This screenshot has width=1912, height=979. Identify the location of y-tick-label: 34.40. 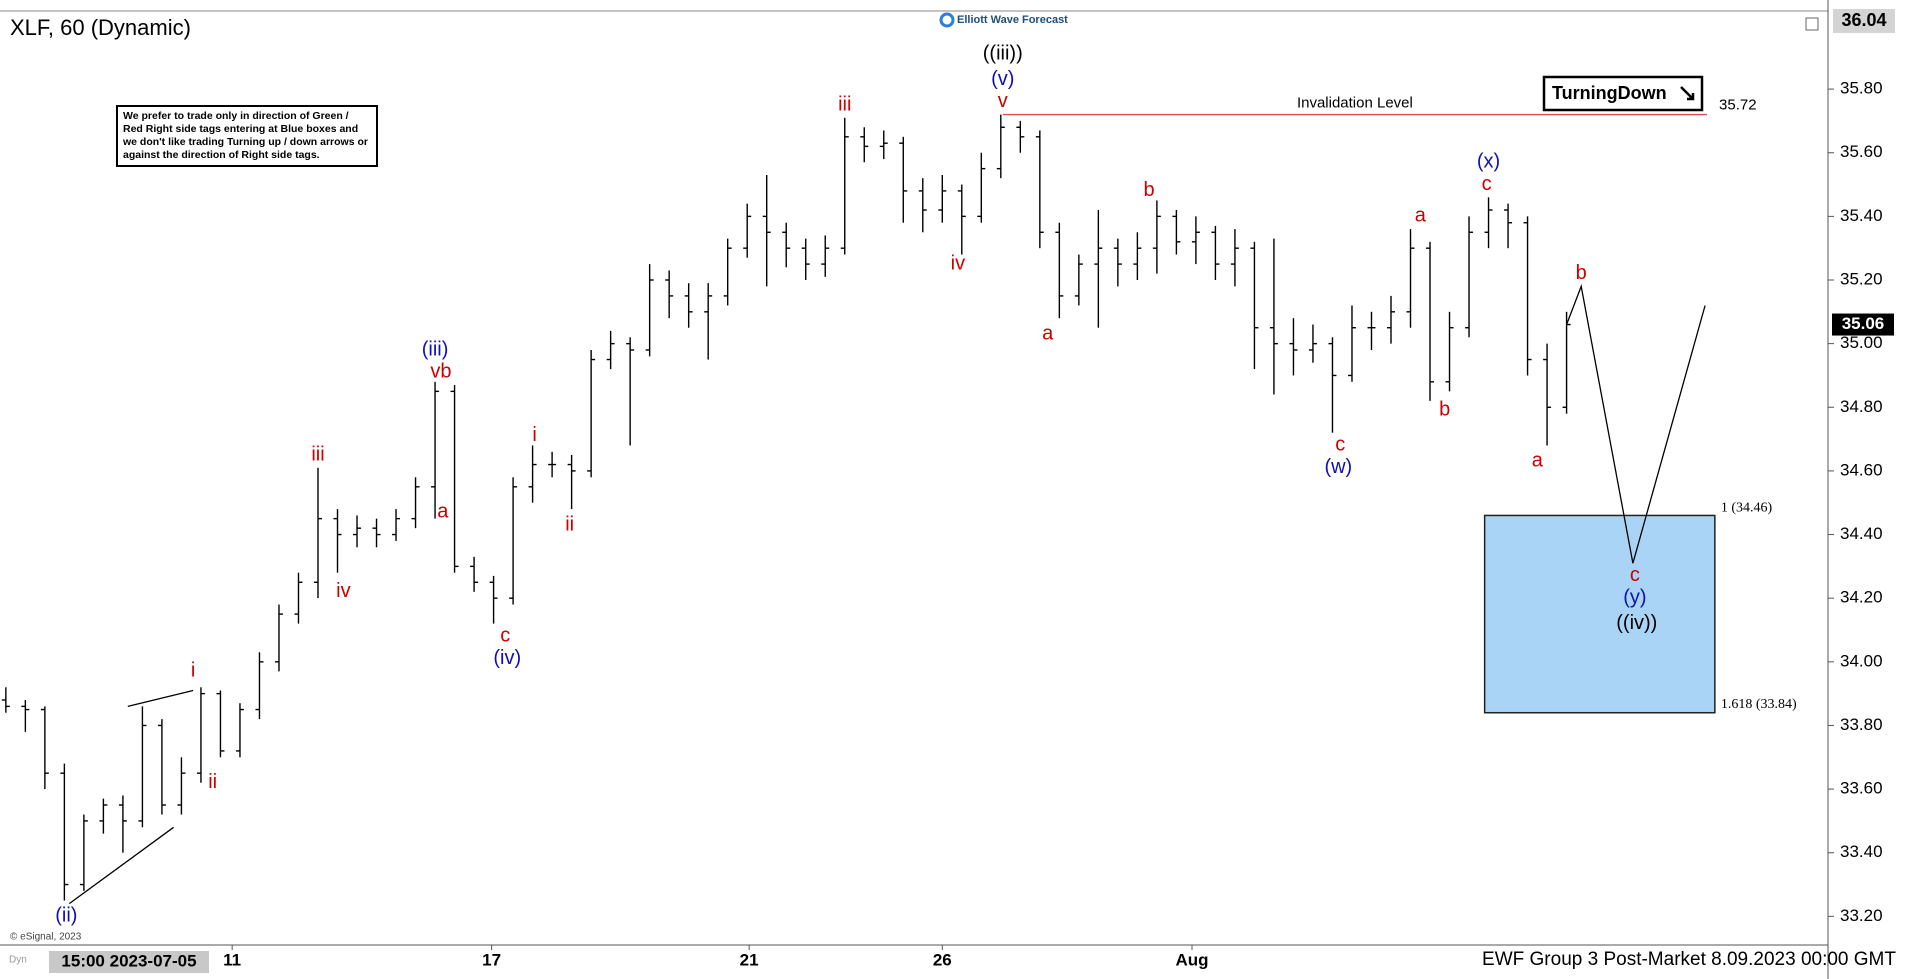
(1861, 533).